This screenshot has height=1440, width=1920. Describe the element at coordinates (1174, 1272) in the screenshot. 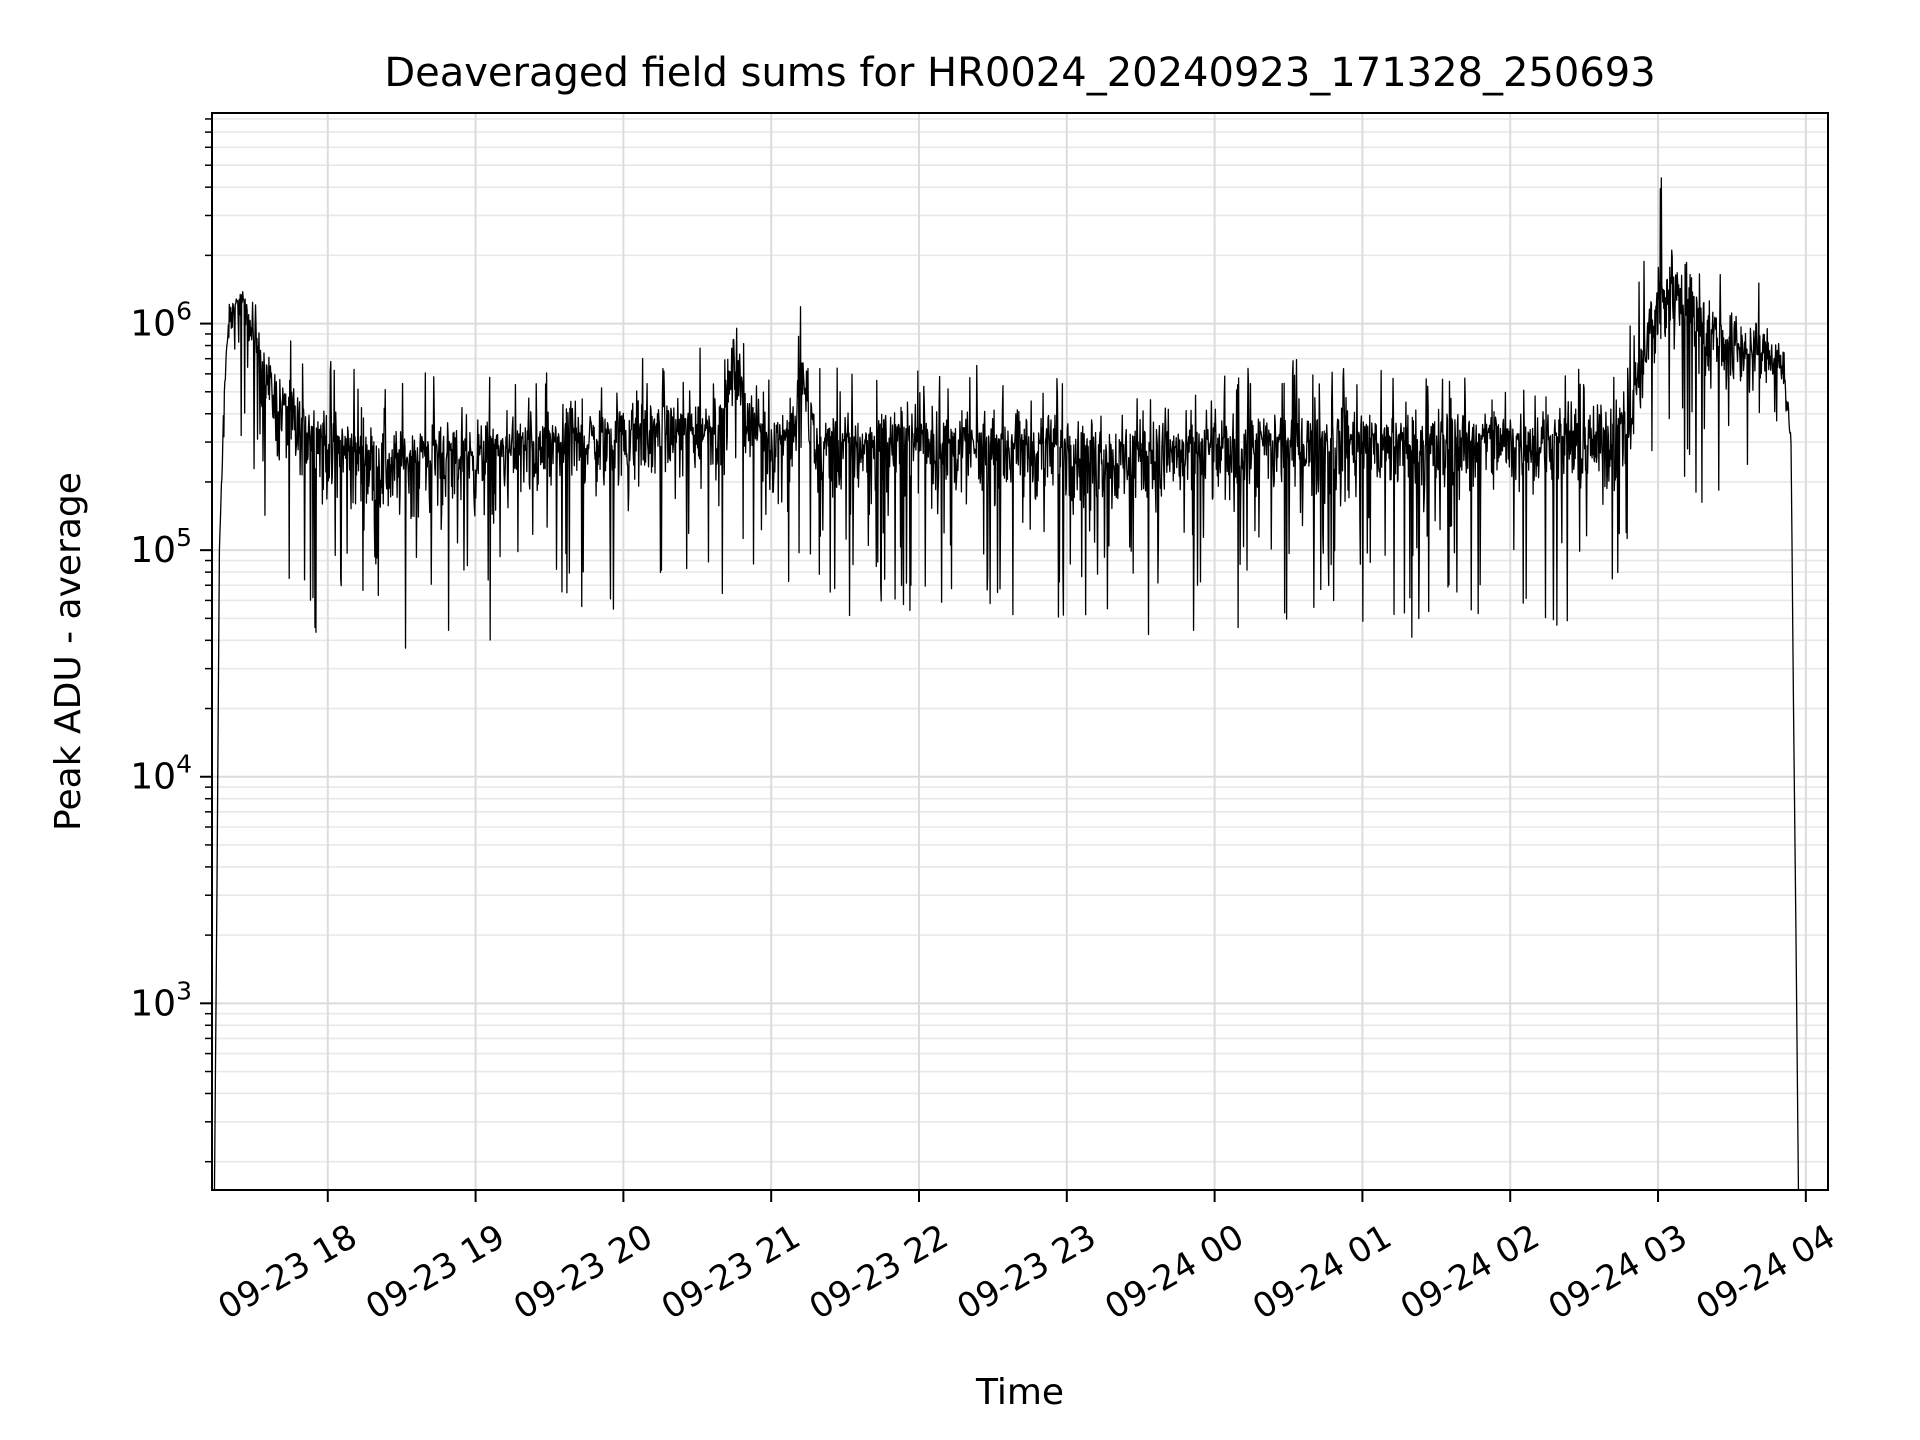

I see `x-tick-label: 09-24 00` at that location.